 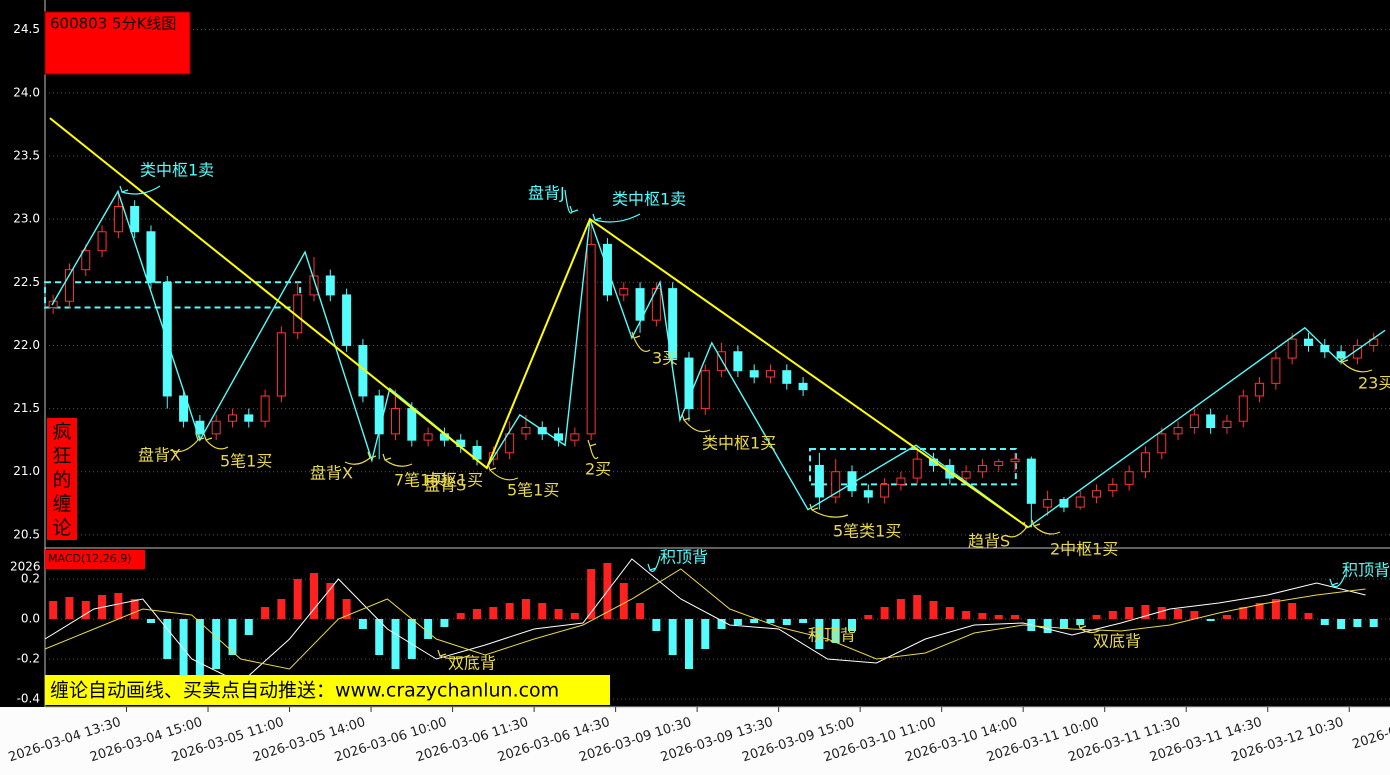 I want to click on macd-top-label: 2026, so click(x=25, y=567).